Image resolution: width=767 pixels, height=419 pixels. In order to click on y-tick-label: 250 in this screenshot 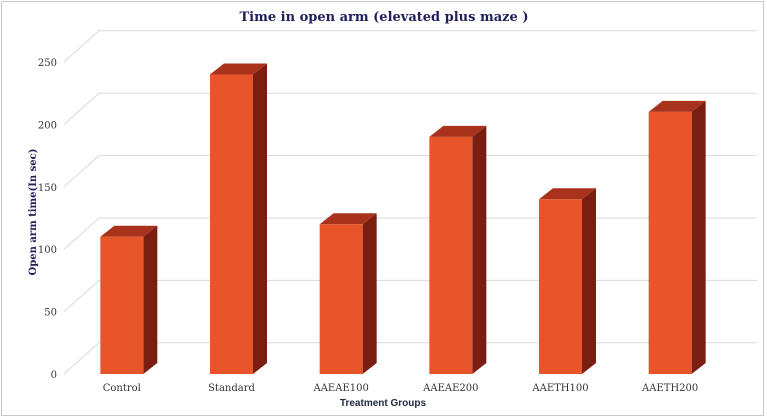, I will do `click(47, 63)`.